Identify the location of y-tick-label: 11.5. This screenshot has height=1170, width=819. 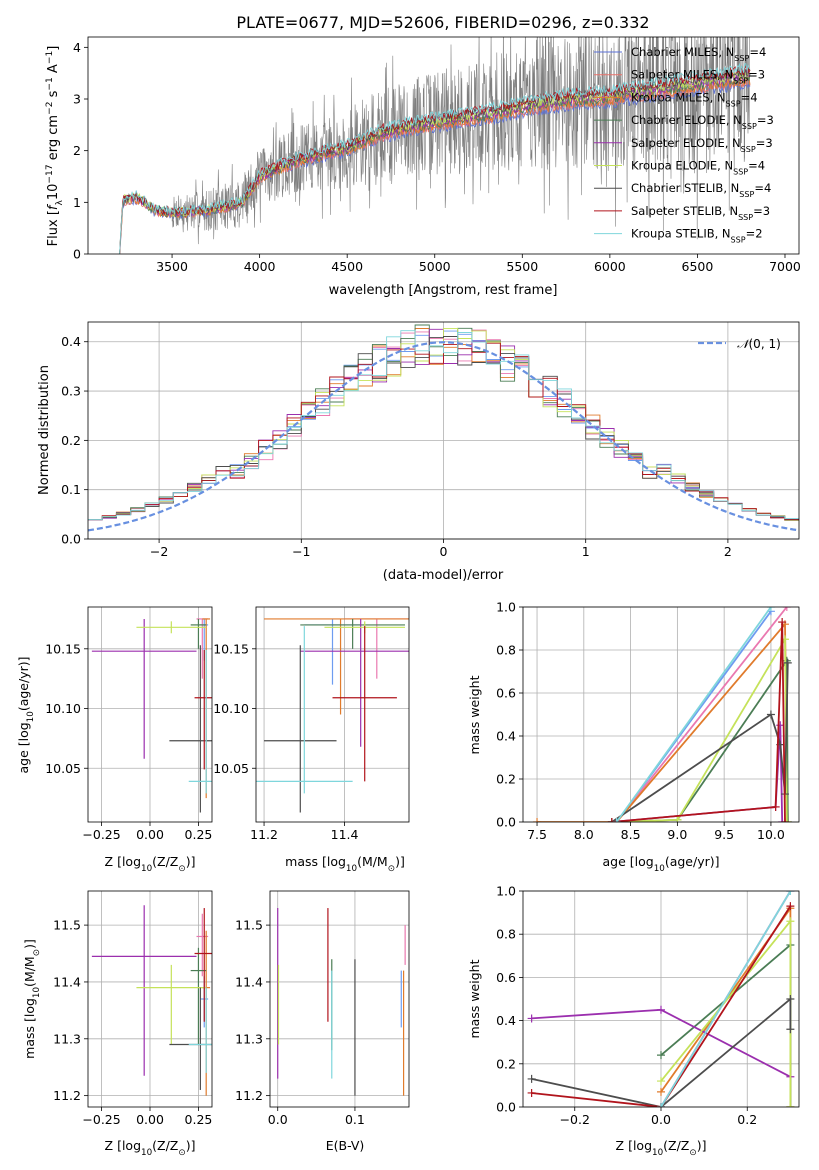
(249, 925).